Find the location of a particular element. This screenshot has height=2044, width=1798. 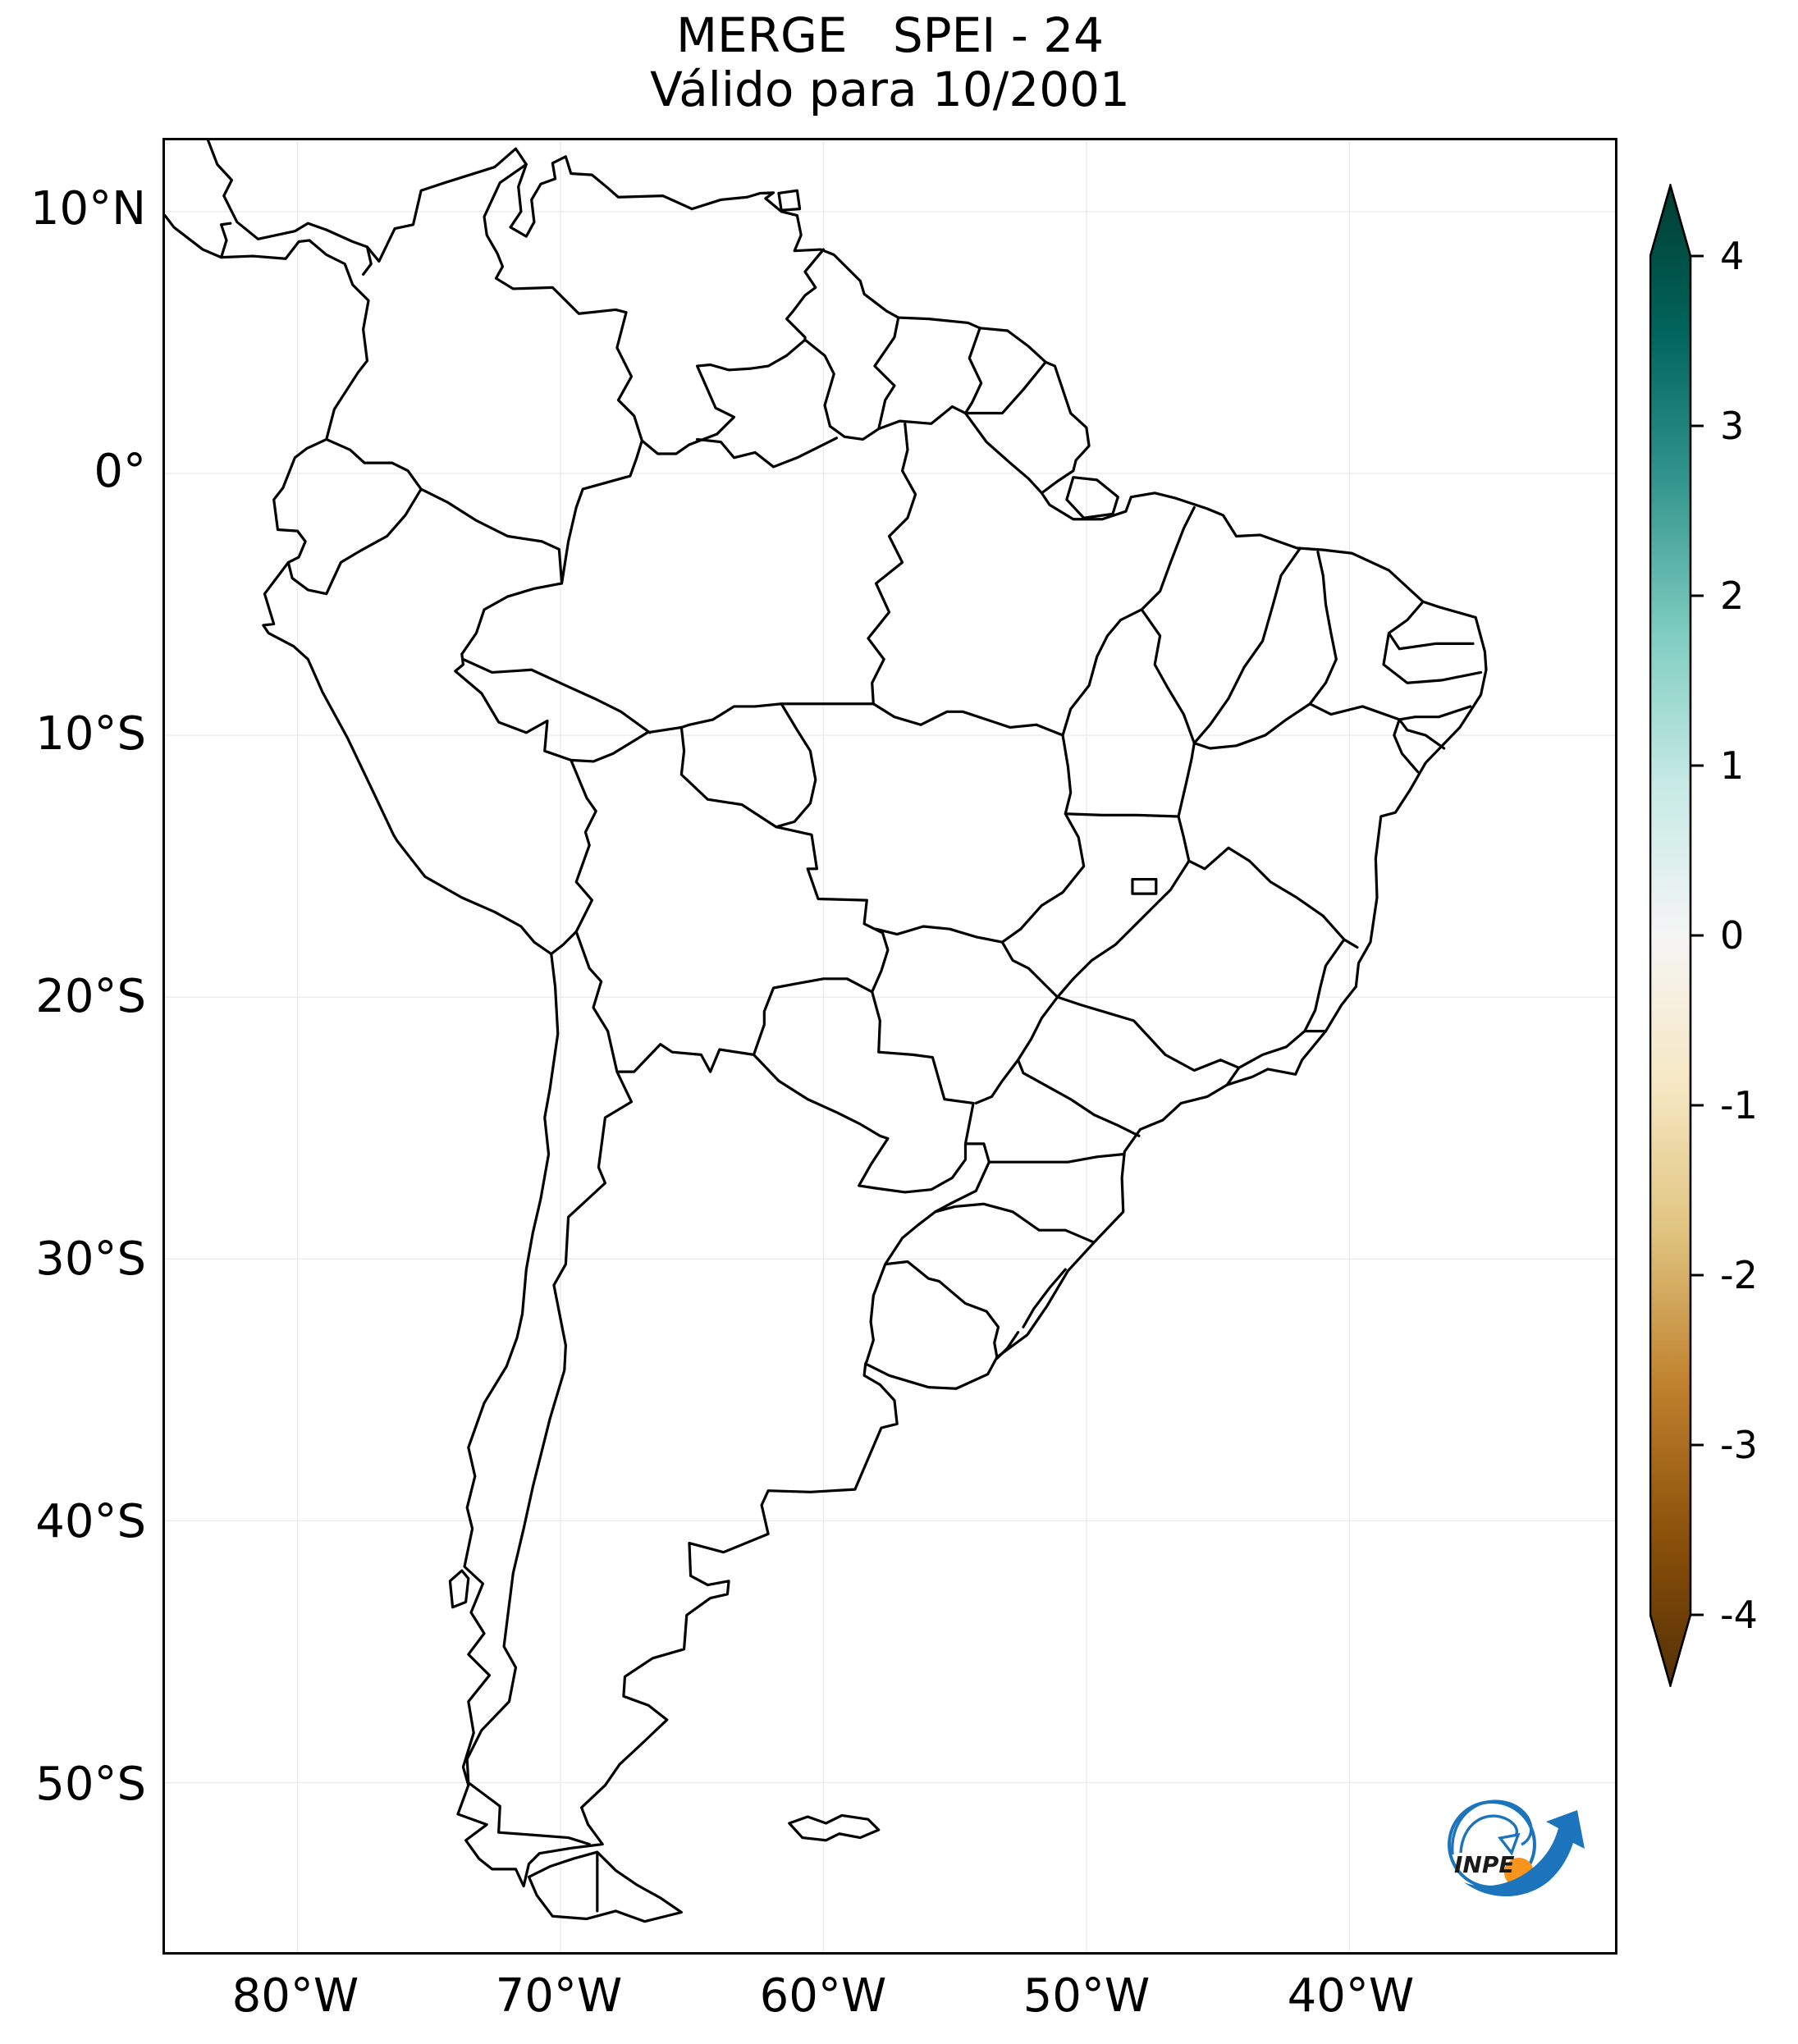

falkland-islands-outline is located at coordinates (834, 1827).